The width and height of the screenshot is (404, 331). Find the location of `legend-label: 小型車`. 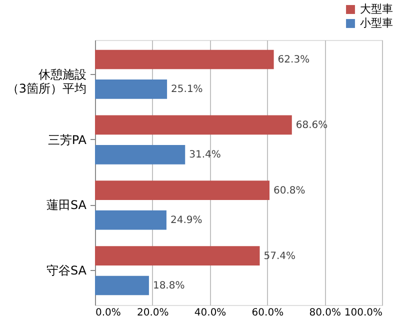

legend-label: 小型車 is located at coordinates (376, 23).